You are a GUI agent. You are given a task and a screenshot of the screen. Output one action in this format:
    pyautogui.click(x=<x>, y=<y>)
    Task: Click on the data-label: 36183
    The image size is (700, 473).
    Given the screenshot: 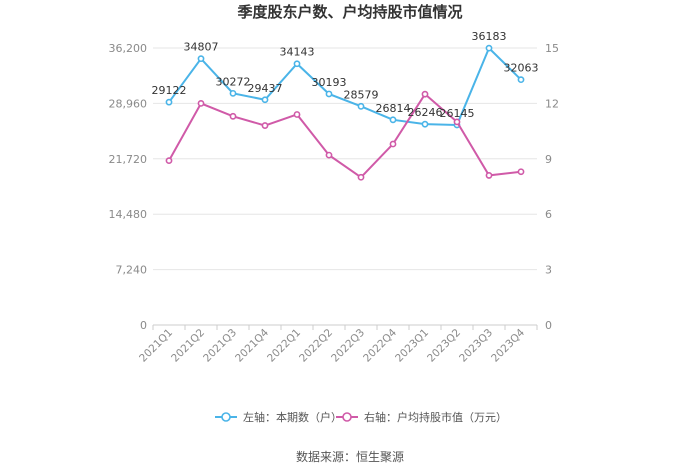 What is the action you would take?
    pyautogui.click(x=489, y=36)
    